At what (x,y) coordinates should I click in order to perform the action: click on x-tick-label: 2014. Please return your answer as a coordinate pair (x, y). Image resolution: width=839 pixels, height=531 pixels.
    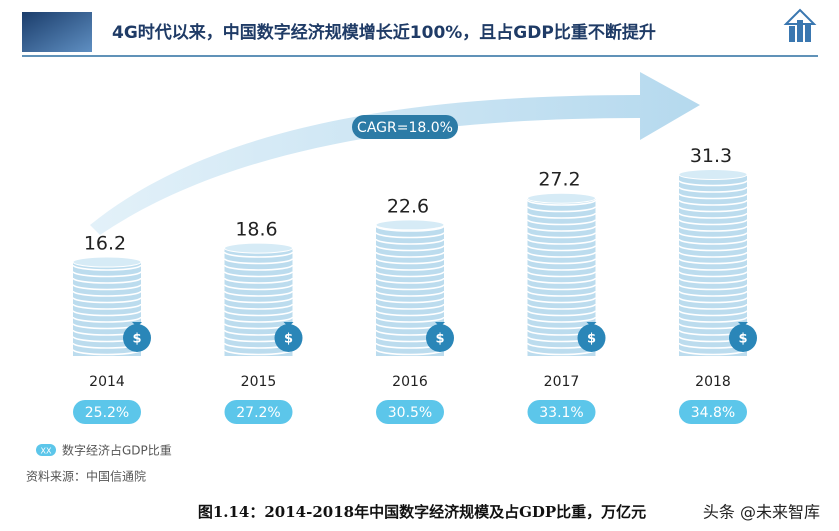
    Looking at the image, I should click on (107, 382).